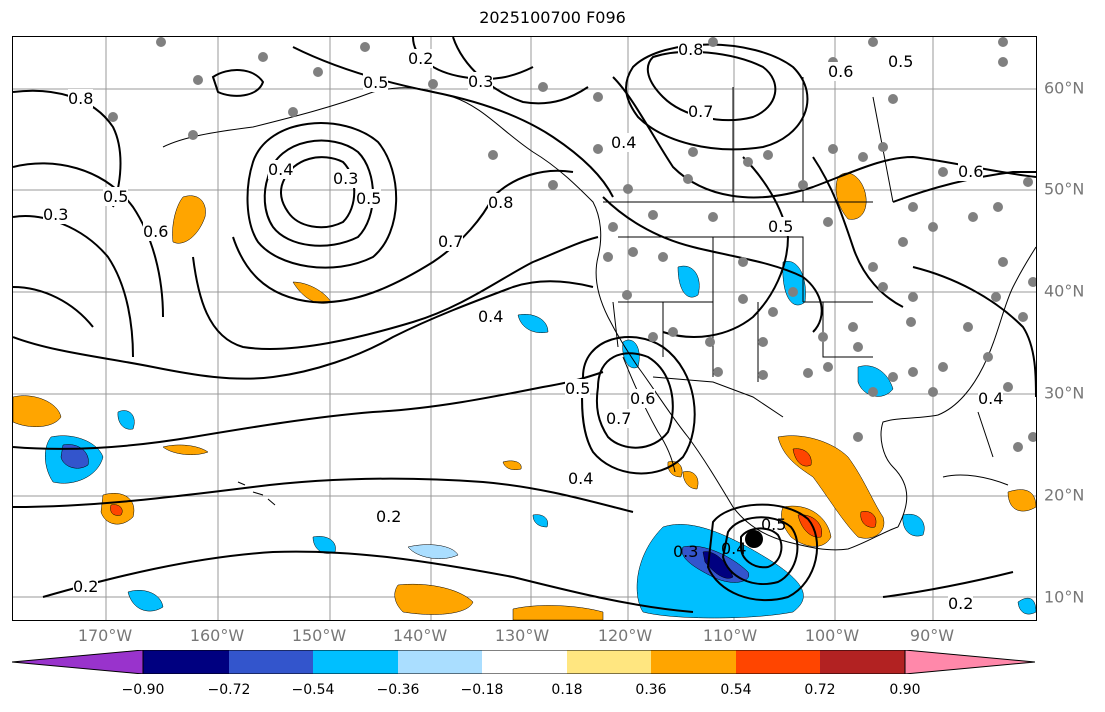 The width and height of the screenshot is (1105, 712). Describe the element at coordinates (820, 690) in the screenshot. I see `colorbar-tick: 0.72` at that location.